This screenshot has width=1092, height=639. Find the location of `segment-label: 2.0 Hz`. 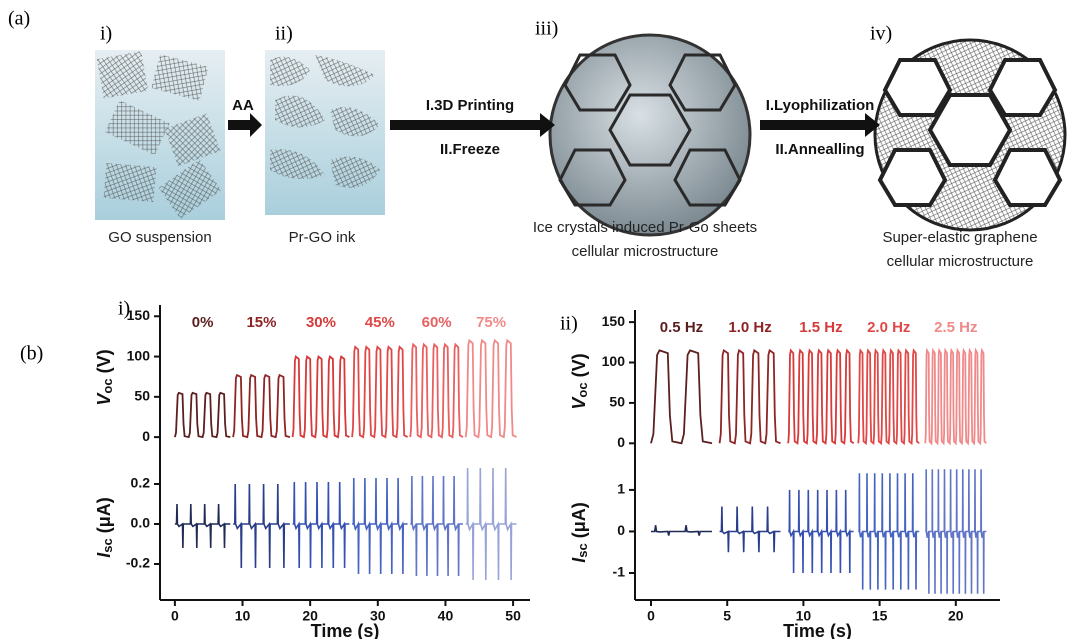

segment-label: 2.0 Hz is located at coordinates (888, 327).